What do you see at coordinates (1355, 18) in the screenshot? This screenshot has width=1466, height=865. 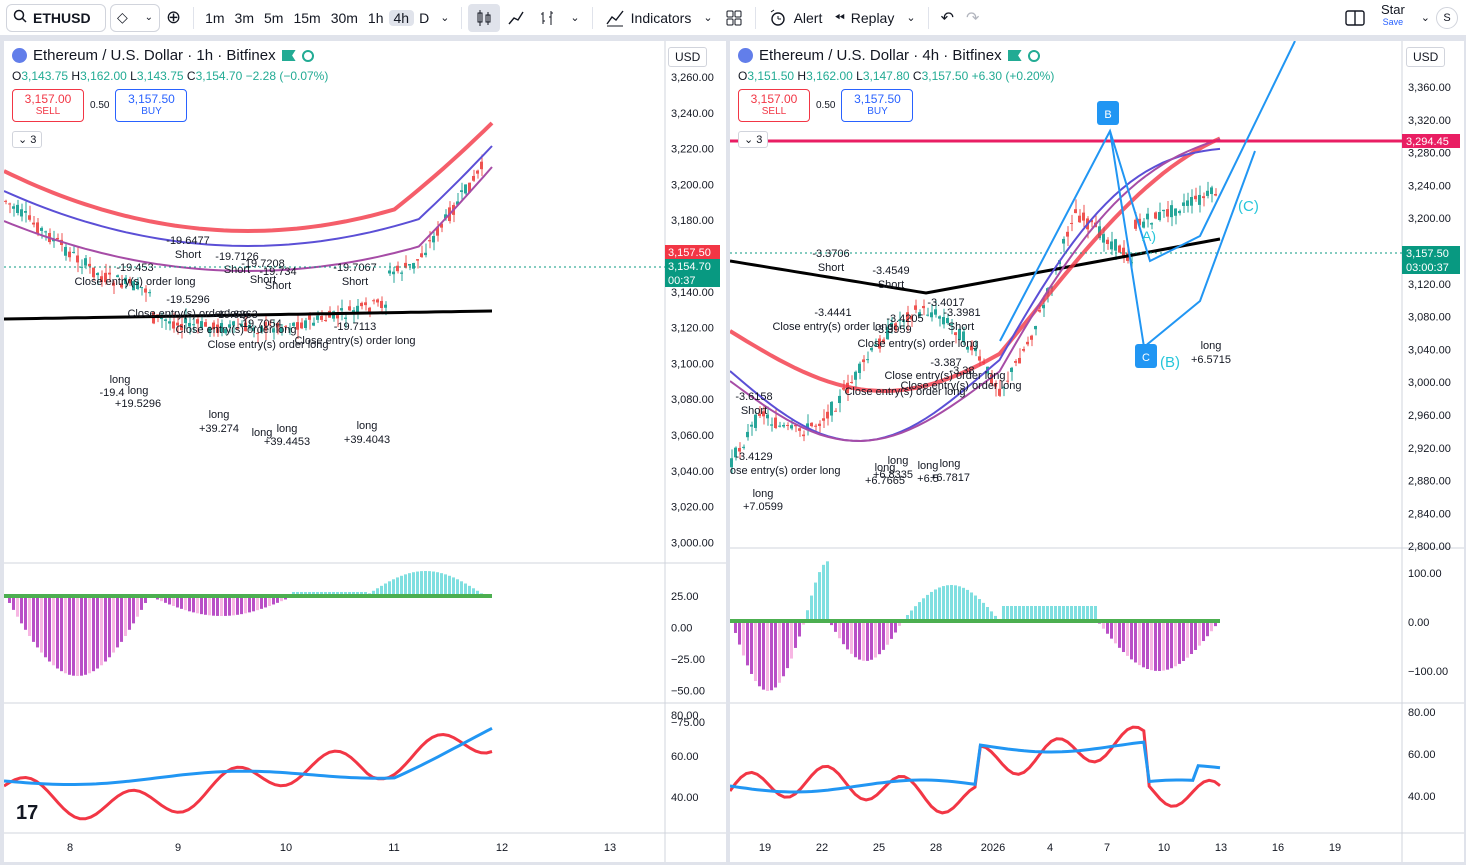 I see `layout-panels-button` at bounding box center [1355, 18].